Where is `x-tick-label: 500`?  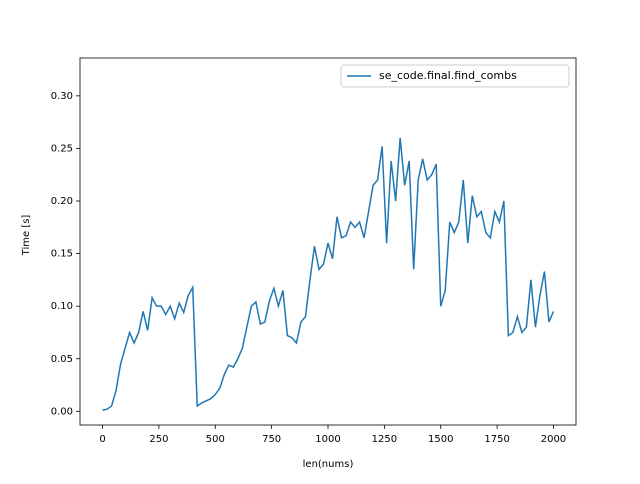 x-tick-label: 500 is located at coordinates (215, 439).